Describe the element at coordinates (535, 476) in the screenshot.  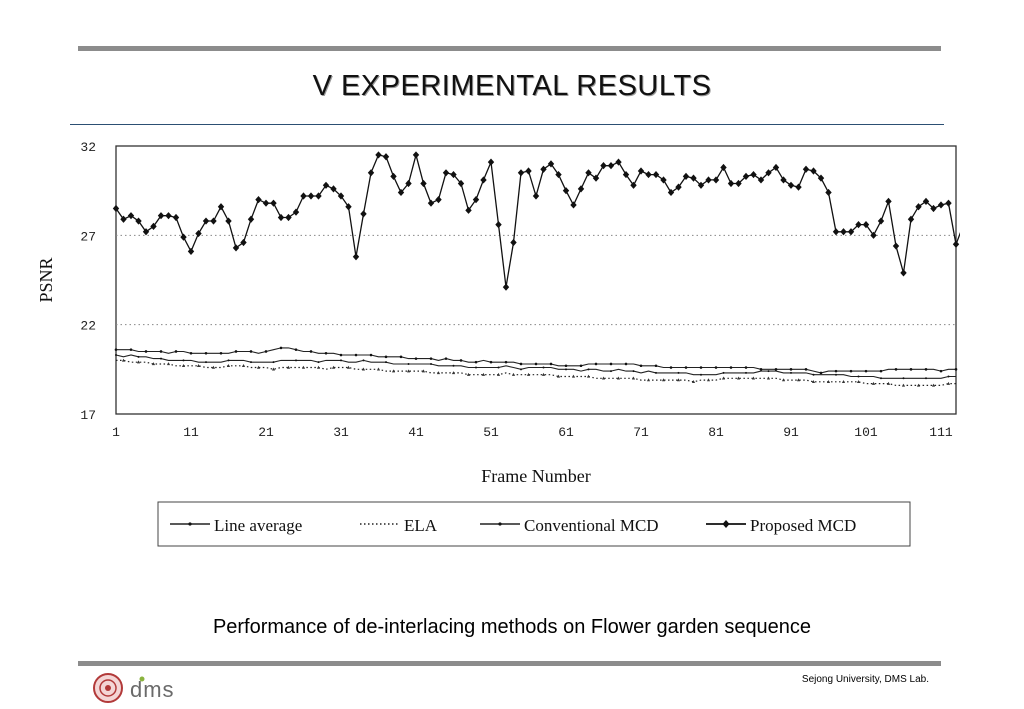
I see `x-axis-label: Frame Number` at that location.